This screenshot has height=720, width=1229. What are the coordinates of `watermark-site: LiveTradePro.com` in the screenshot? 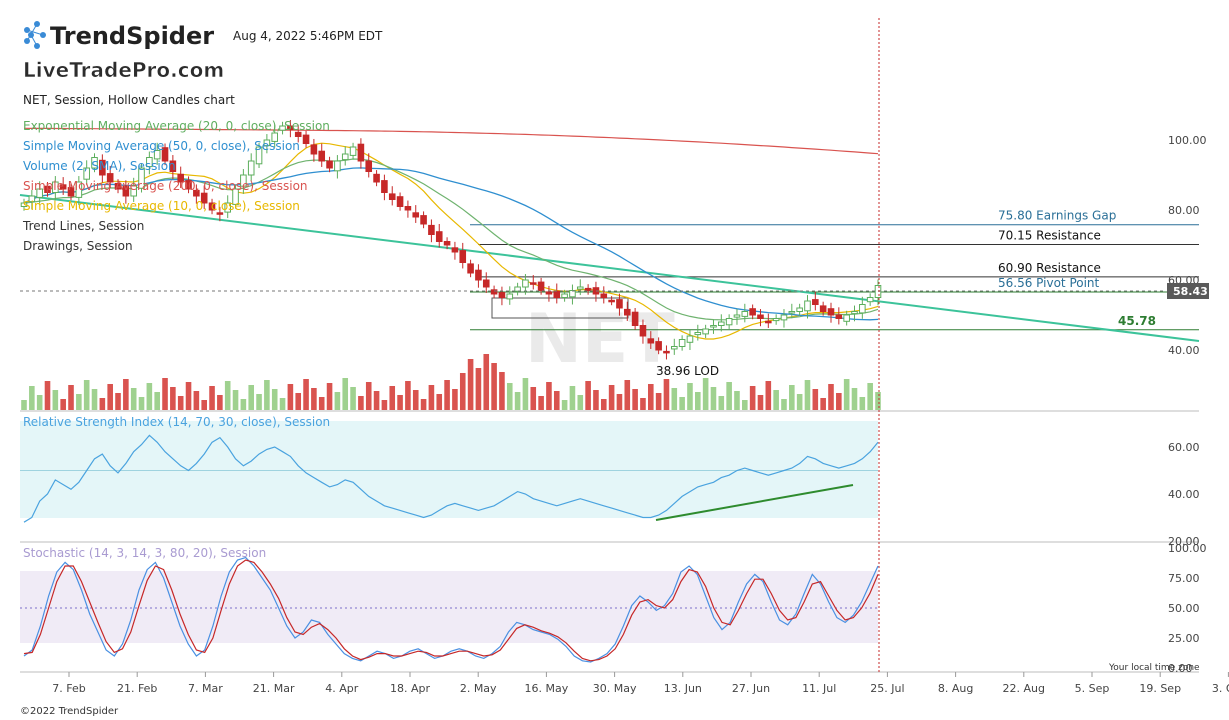 It's located at (123, 70).